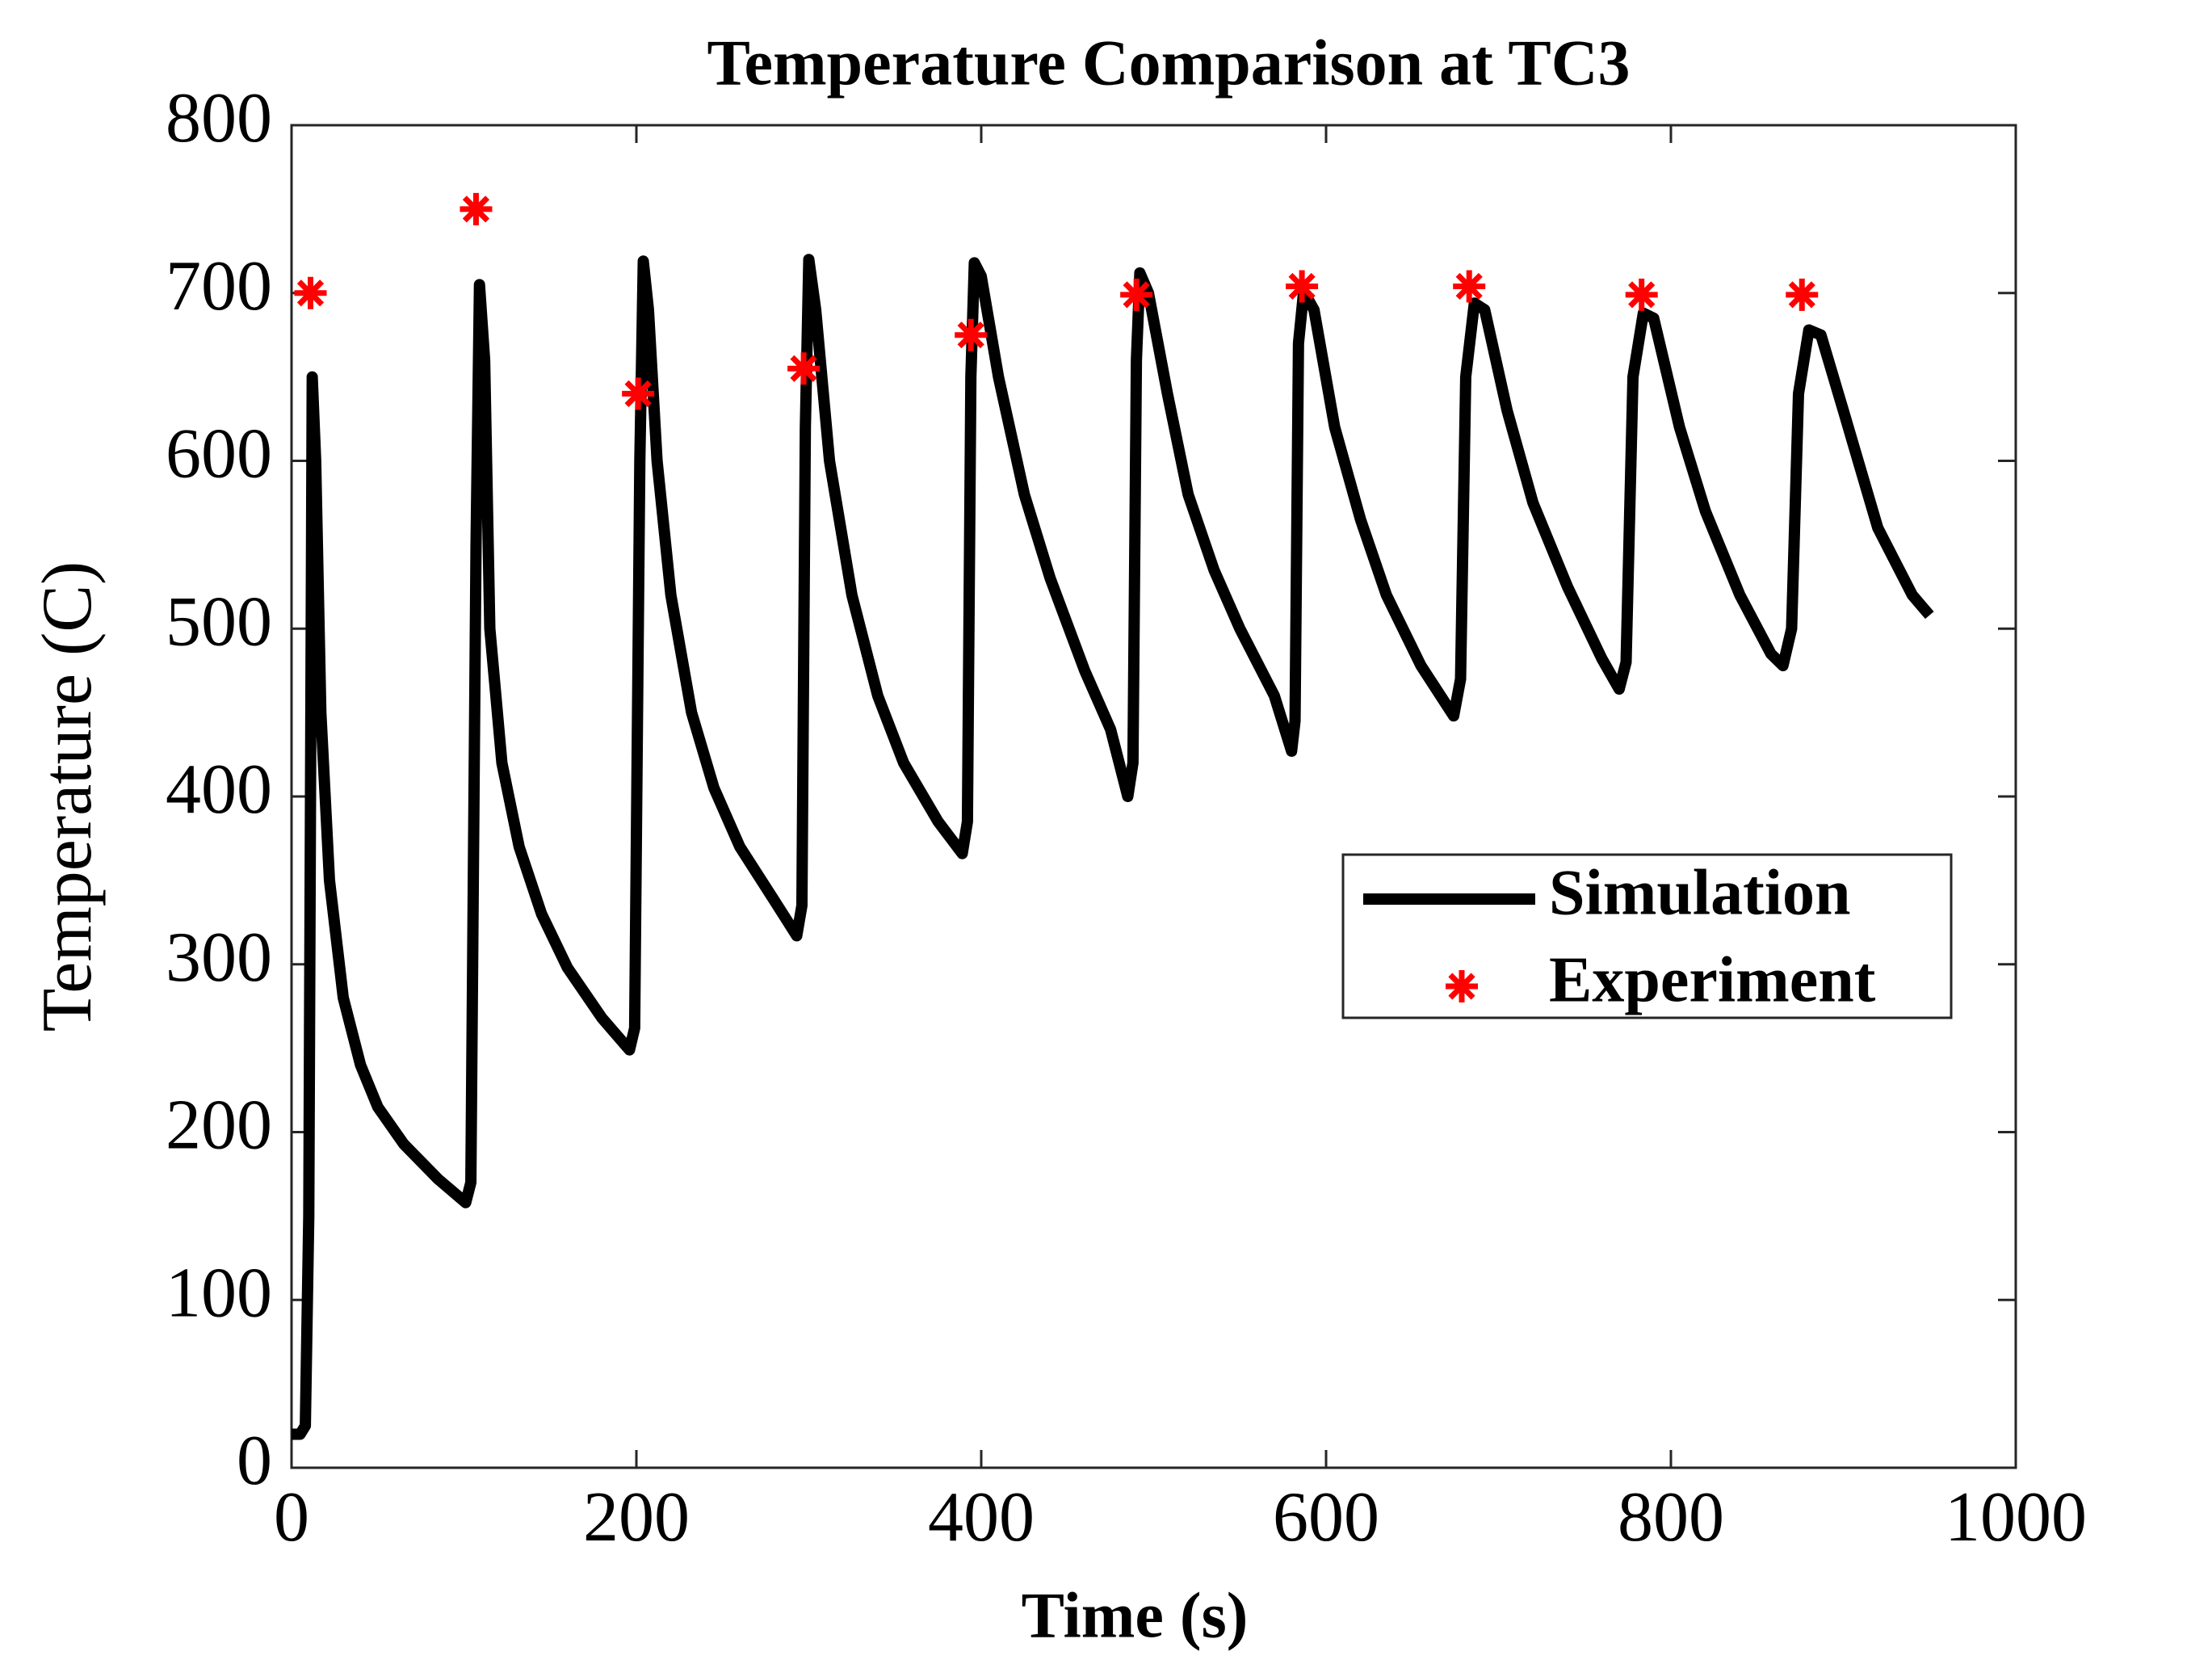 This screenshot has width=2212, height=1660. What do you see at coordinates (1699, 893) in the screenshot?
I see `legend-label: Simulation` at bounding box center [1699, 893].